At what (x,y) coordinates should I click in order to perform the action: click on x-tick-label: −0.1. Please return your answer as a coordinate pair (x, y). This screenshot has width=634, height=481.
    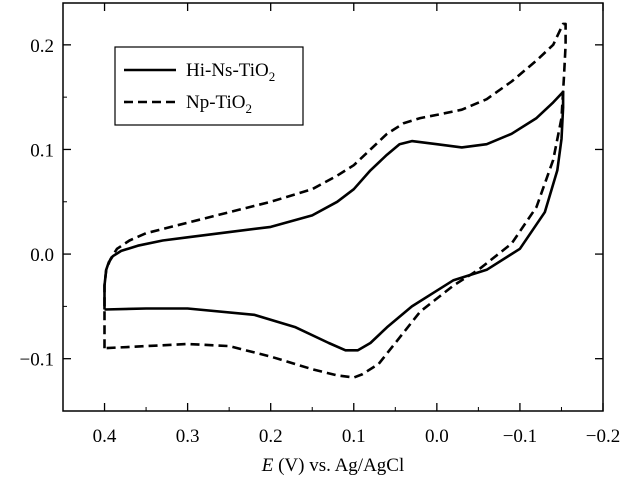
    Looking at the image, I should click on (520, 436).